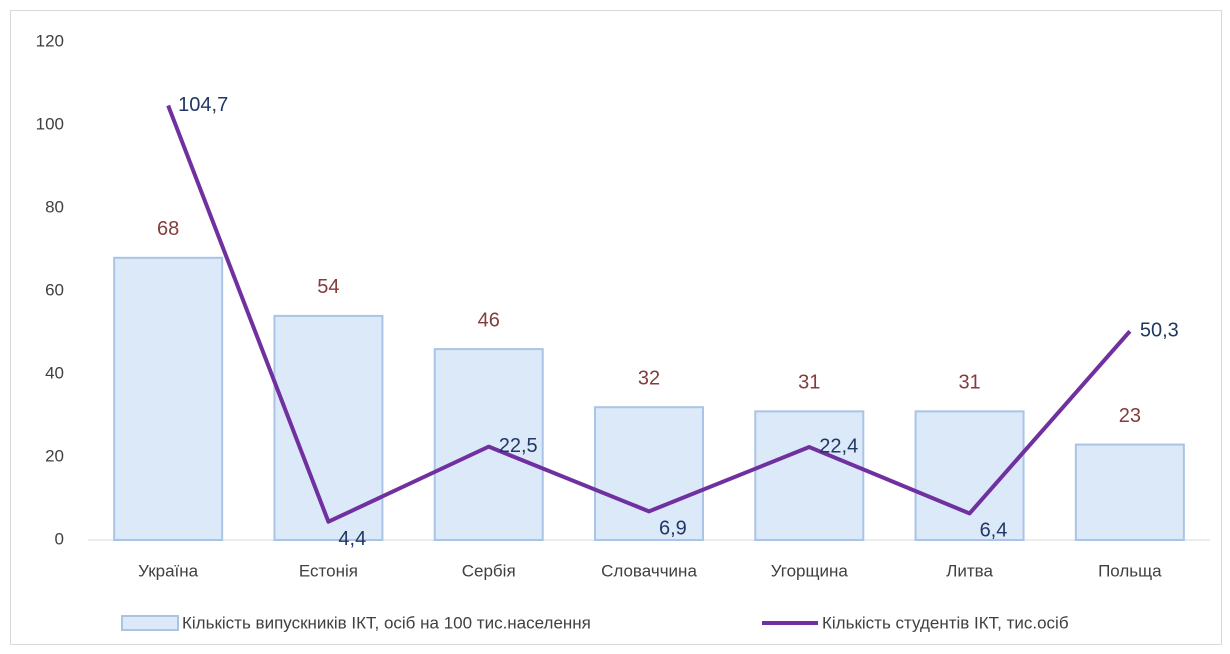 The width and height of the screenshot is (1230, 654). I want to click on line-value-label: 6,4, so click(994, 531).